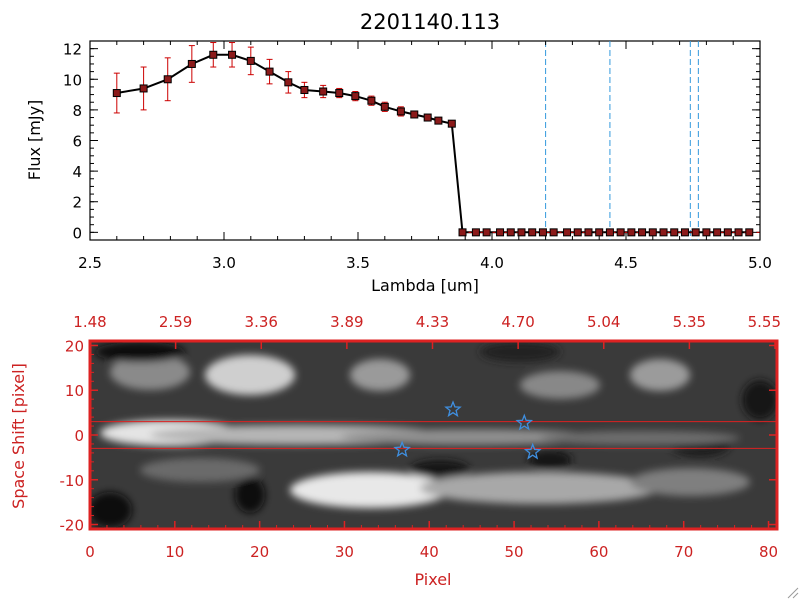 This screenshot has height=600, width=800. I want to click on wavelength-tick-label: 5.55, so click(764, 322).